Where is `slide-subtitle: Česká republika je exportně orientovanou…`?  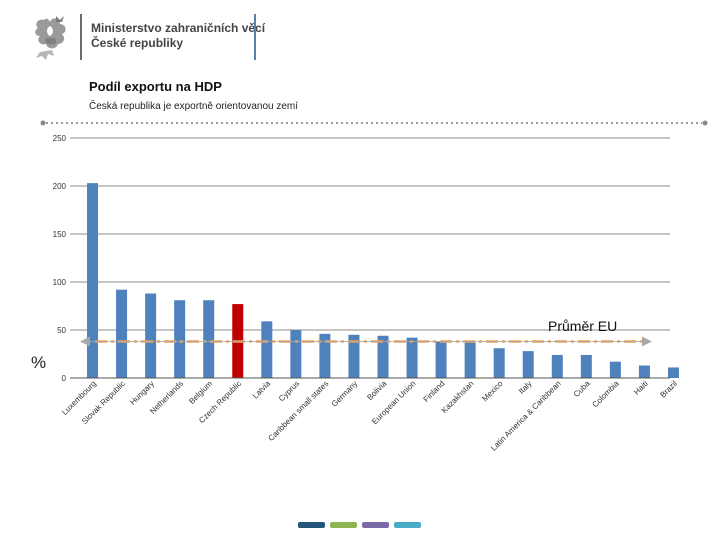
slide-subtitle: Česká republika je exportně orientovanou… is located at coordinates (194, 106).